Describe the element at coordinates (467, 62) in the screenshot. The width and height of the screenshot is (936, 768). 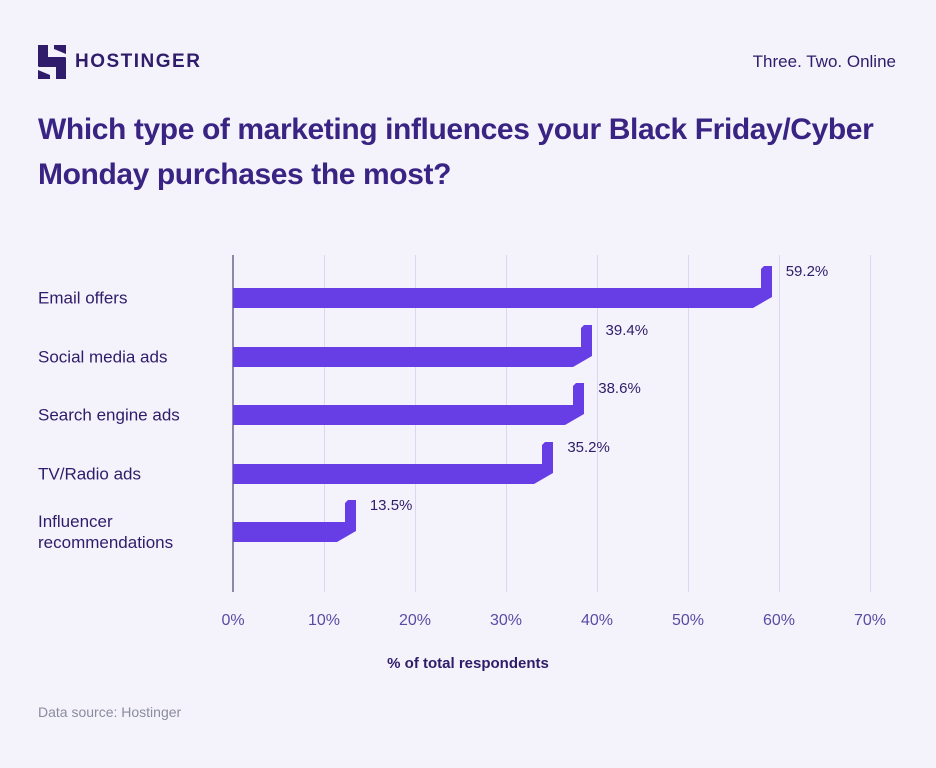
I see `header: HOSTINGER Three. Two. Online` at that location.